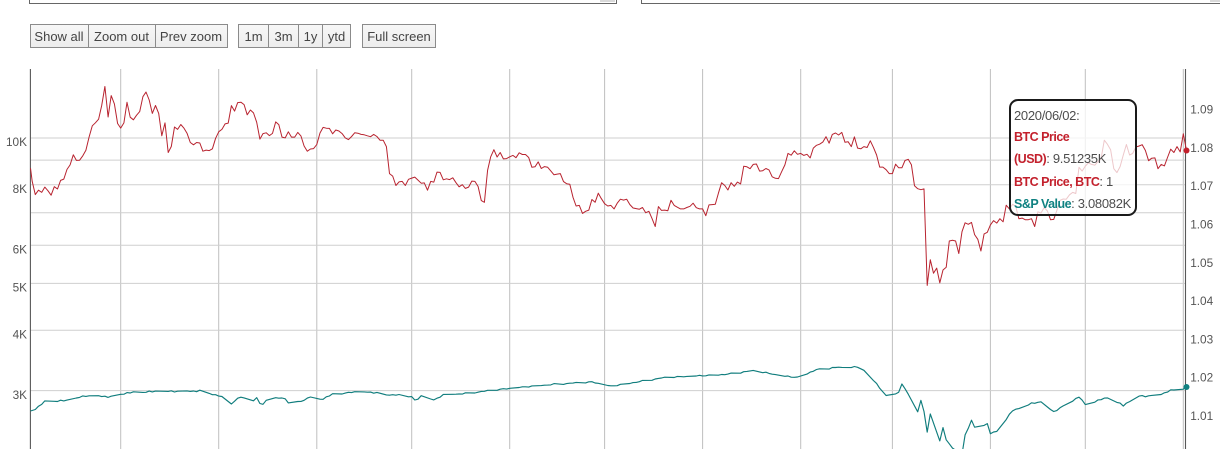  Describe the element at coordinates (20, 395) in the screenshot. I see `svg-text: 3K` at that location.